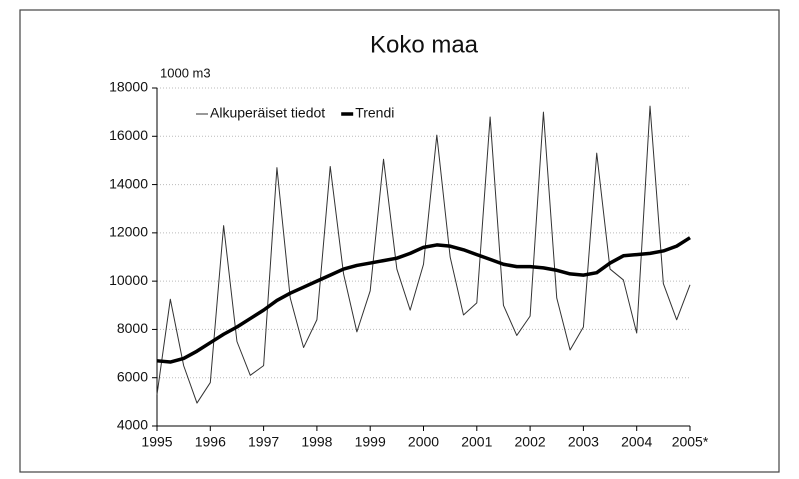 The height and width of the screenshot is (479, 799). Describe the element at coordinates (476, 442) in the screenshot. I see `x-tick-label: 2001` at that location.